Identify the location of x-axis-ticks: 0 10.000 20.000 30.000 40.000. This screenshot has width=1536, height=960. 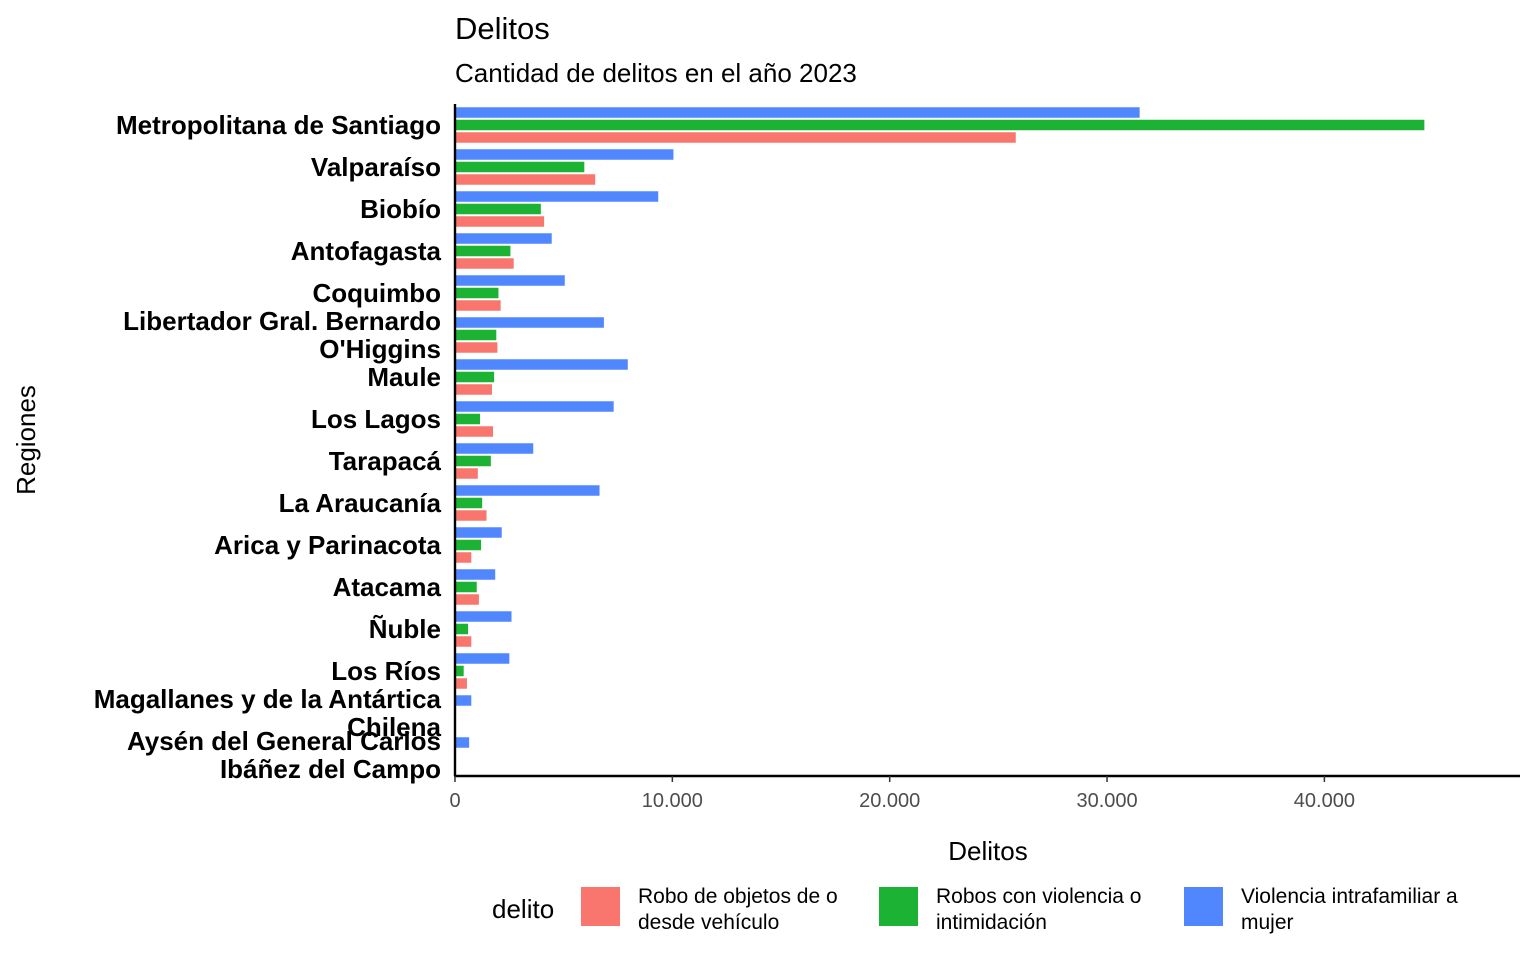
(902, 794).